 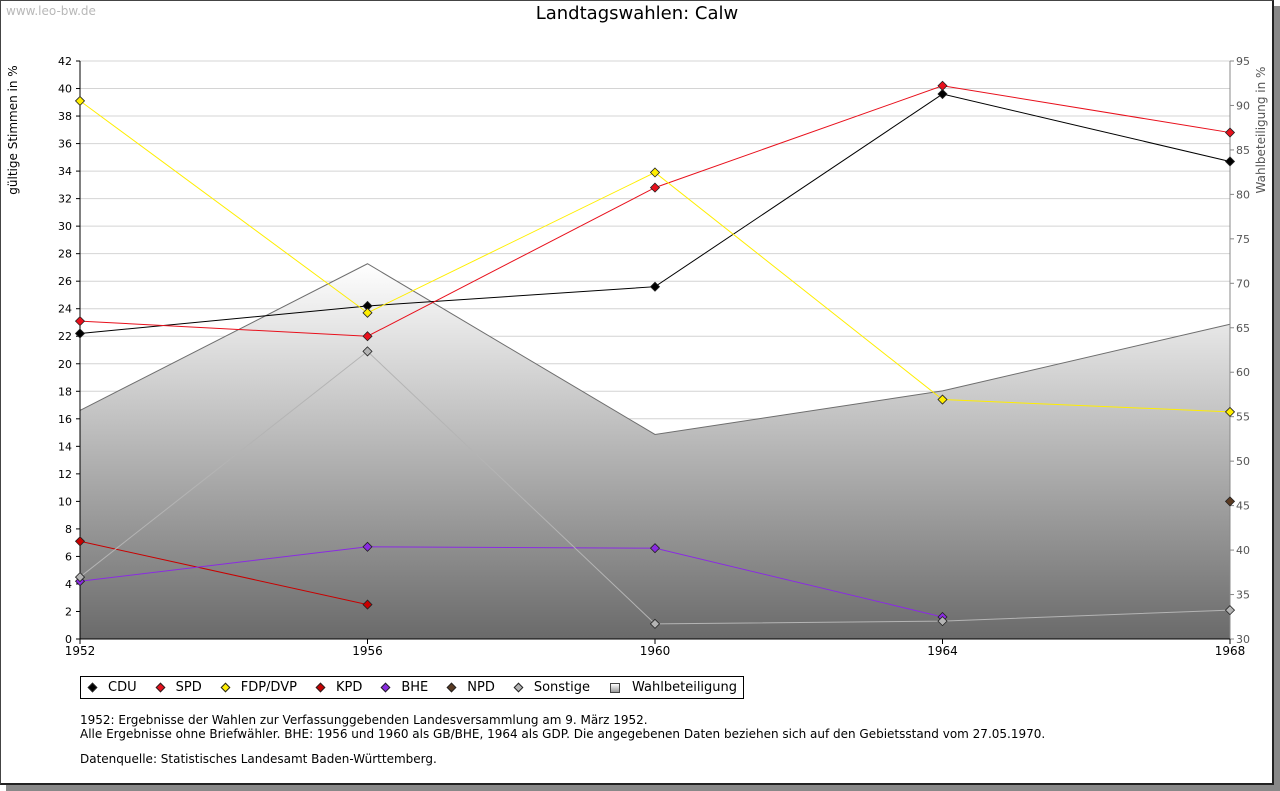 I want to click on y2-tick-label: 45, so click(x=1243, y=506).